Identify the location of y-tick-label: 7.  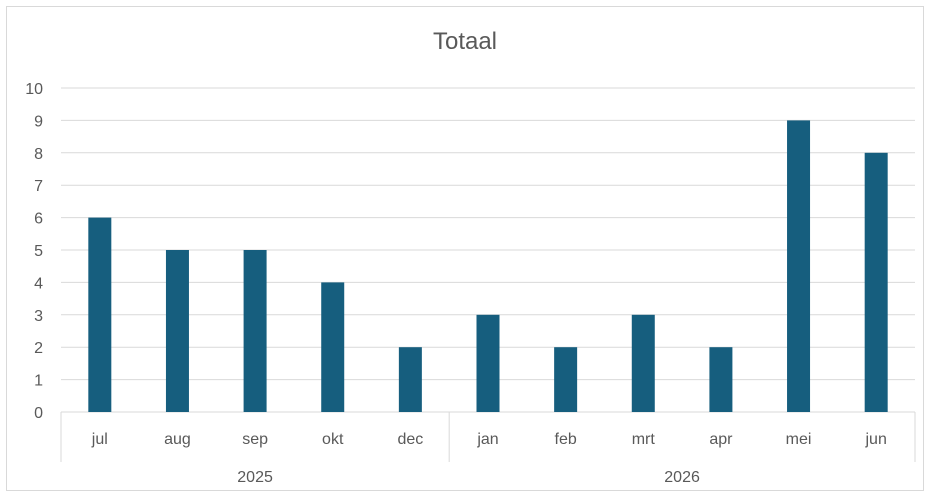
(38, 186).